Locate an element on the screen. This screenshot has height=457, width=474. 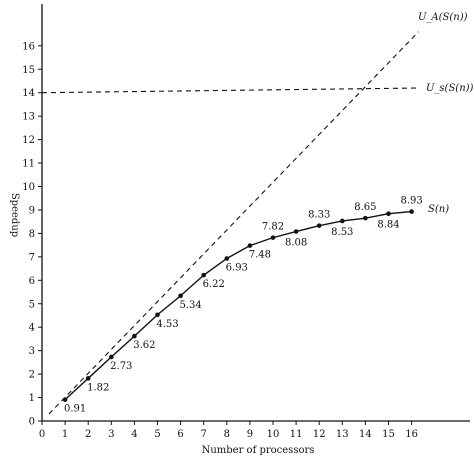
data-label-4: 3.62 is located at coordinates (144, 345).